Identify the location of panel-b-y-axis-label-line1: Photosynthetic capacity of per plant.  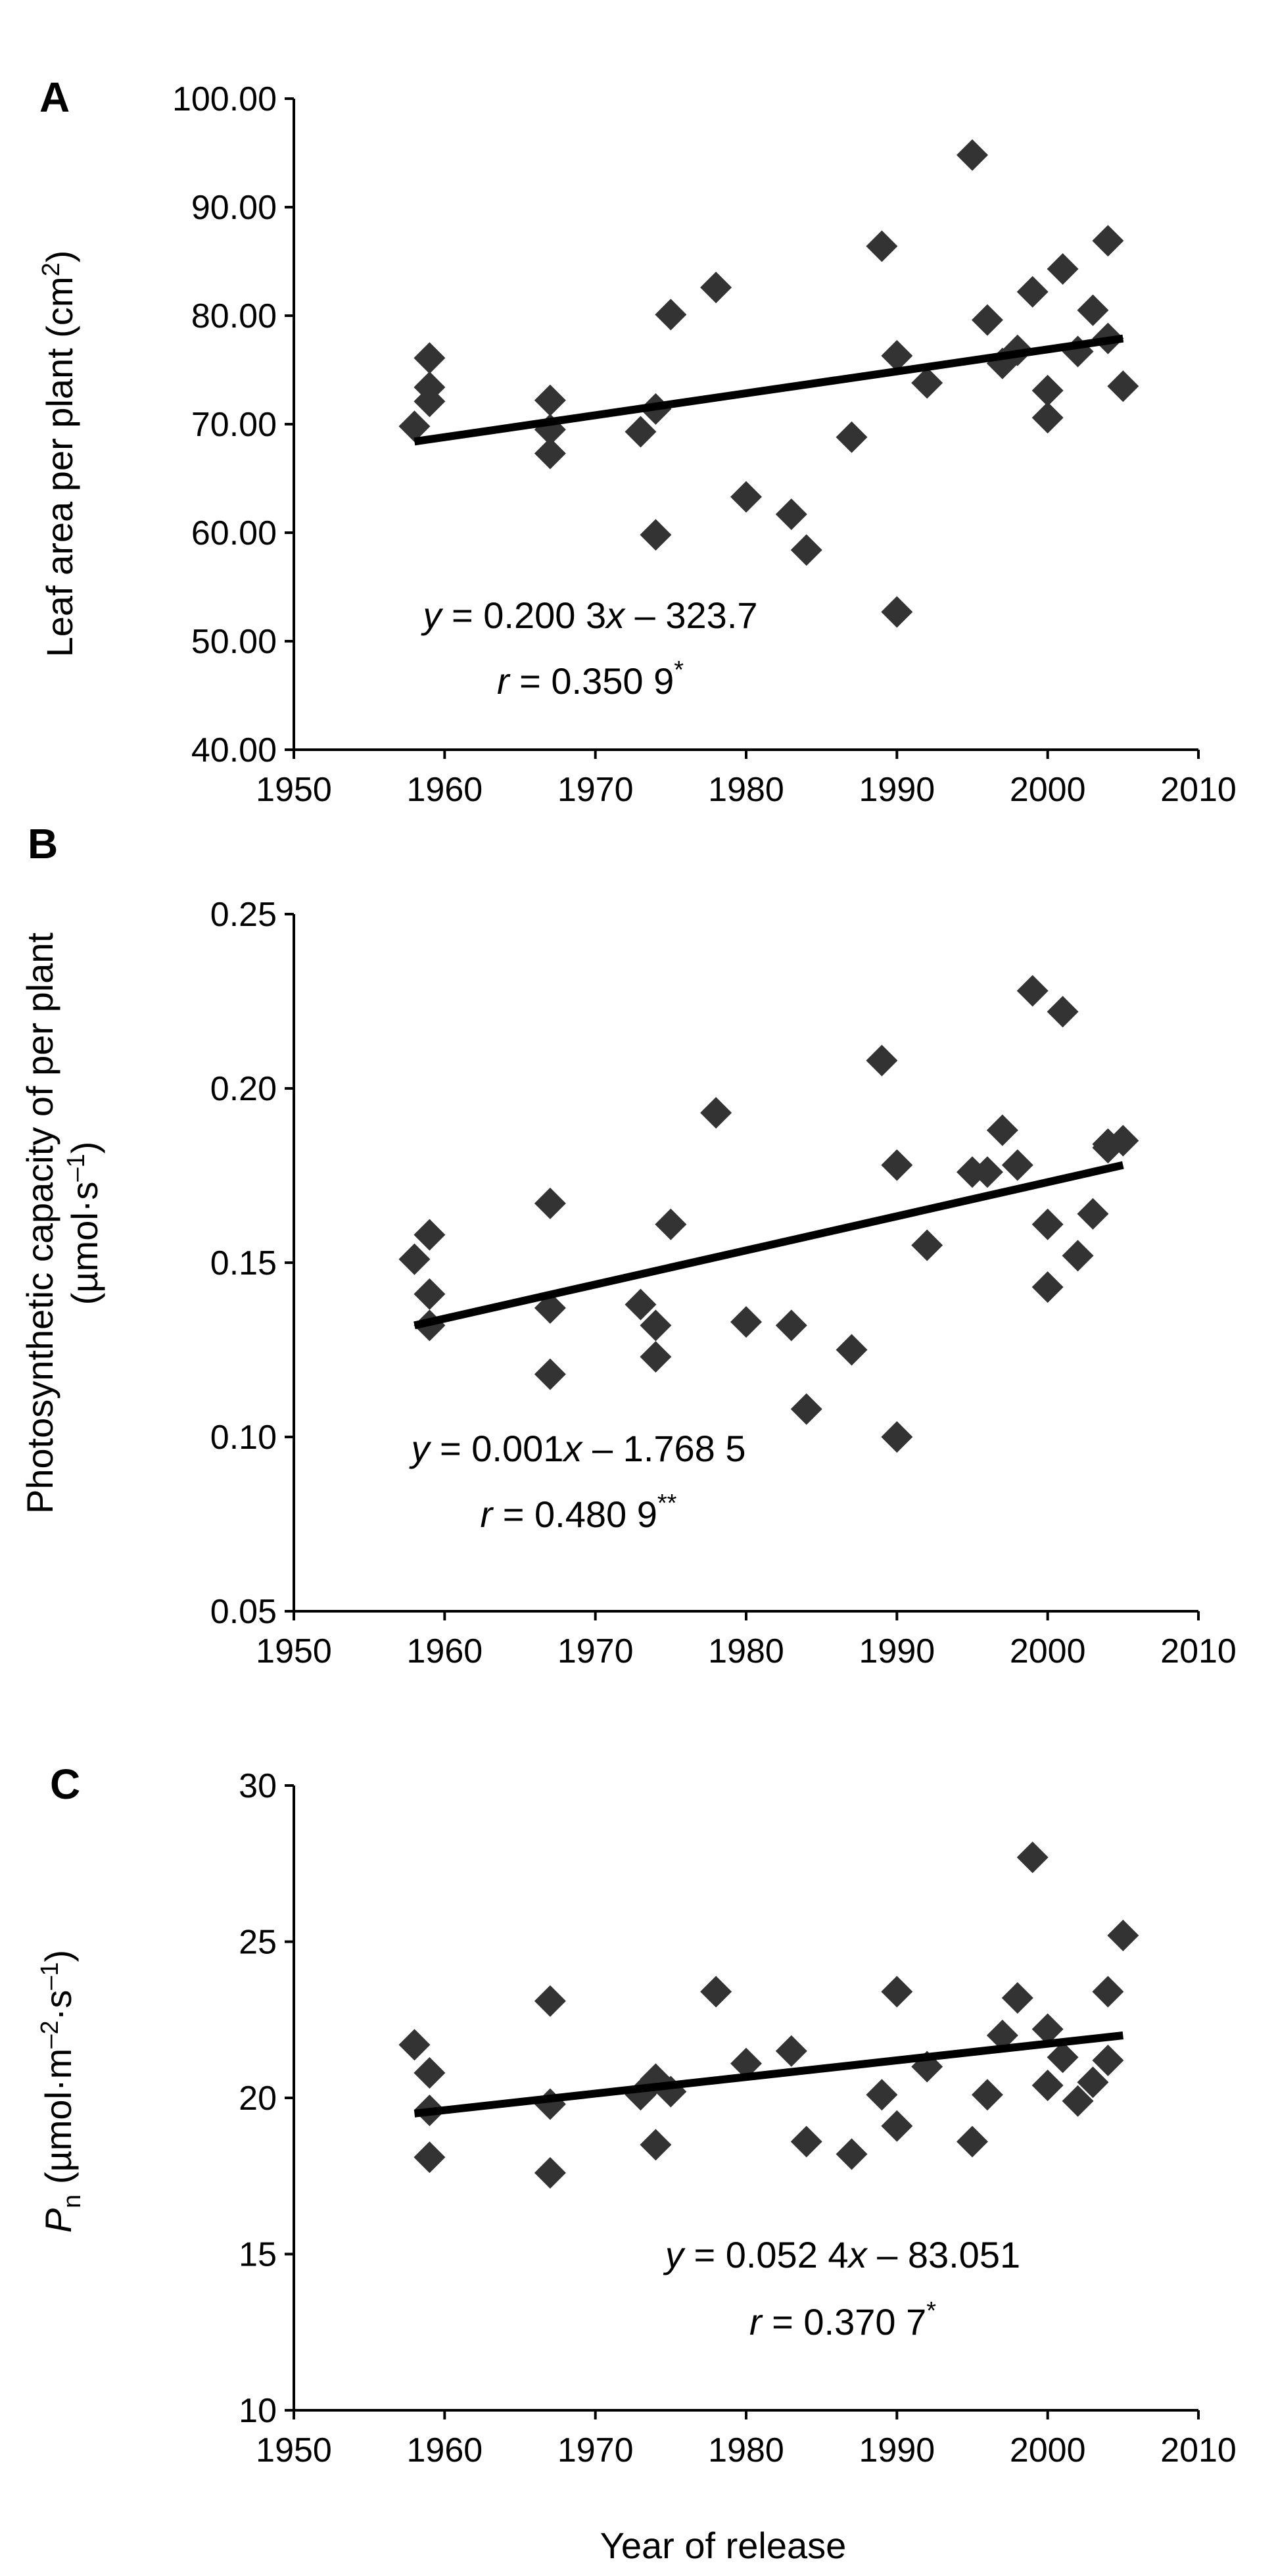
(40, 1224).